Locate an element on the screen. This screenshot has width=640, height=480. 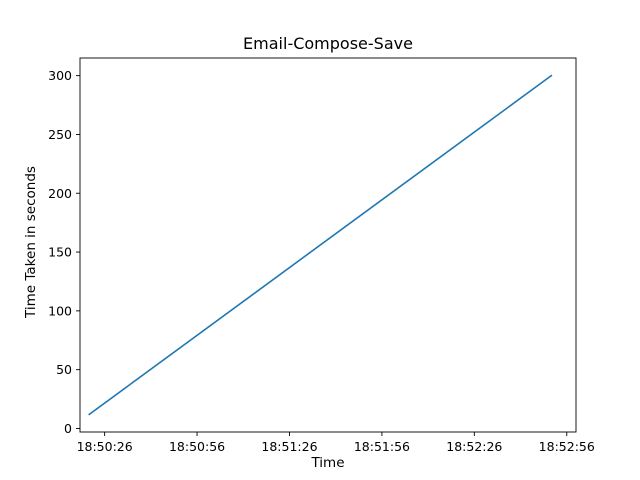
y-tick-label: 300 is located at coordinates (60, 75).